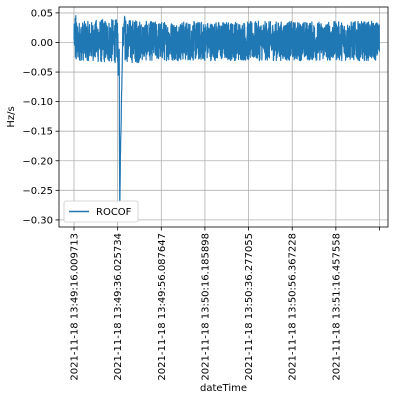  What do you see at coordinates (37, 102) in the screenshot?
I see `y-tick-label: −0.10` at bounding box center [37, 102].